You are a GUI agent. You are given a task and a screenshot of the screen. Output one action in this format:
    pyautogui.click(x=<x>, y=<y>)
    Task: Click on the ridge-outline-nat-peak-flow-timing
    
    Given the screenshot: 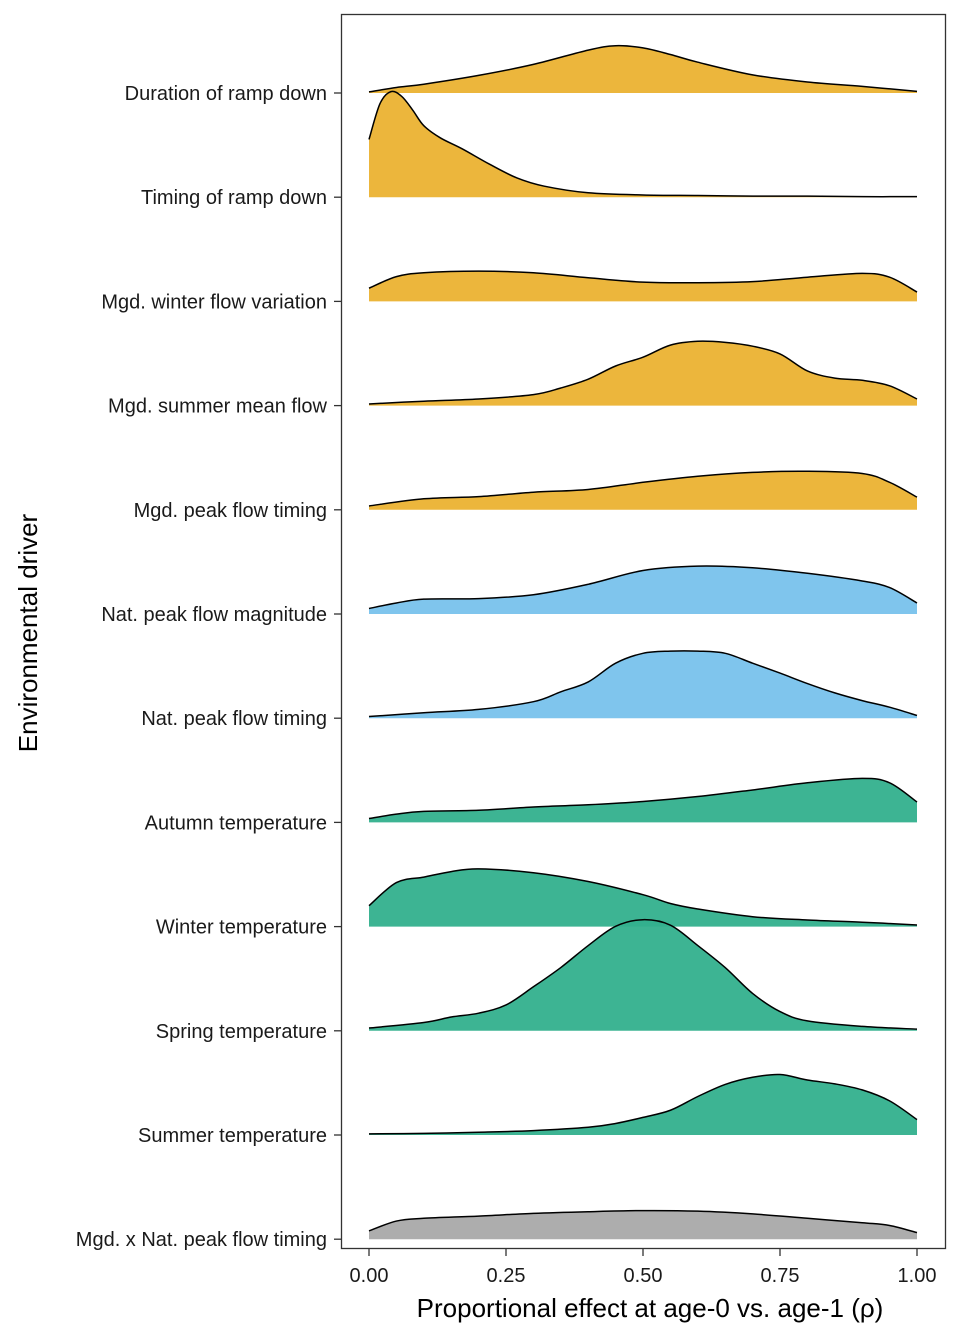 What is the action you would take?
    pyautogui.click(x=643, y=684)
    